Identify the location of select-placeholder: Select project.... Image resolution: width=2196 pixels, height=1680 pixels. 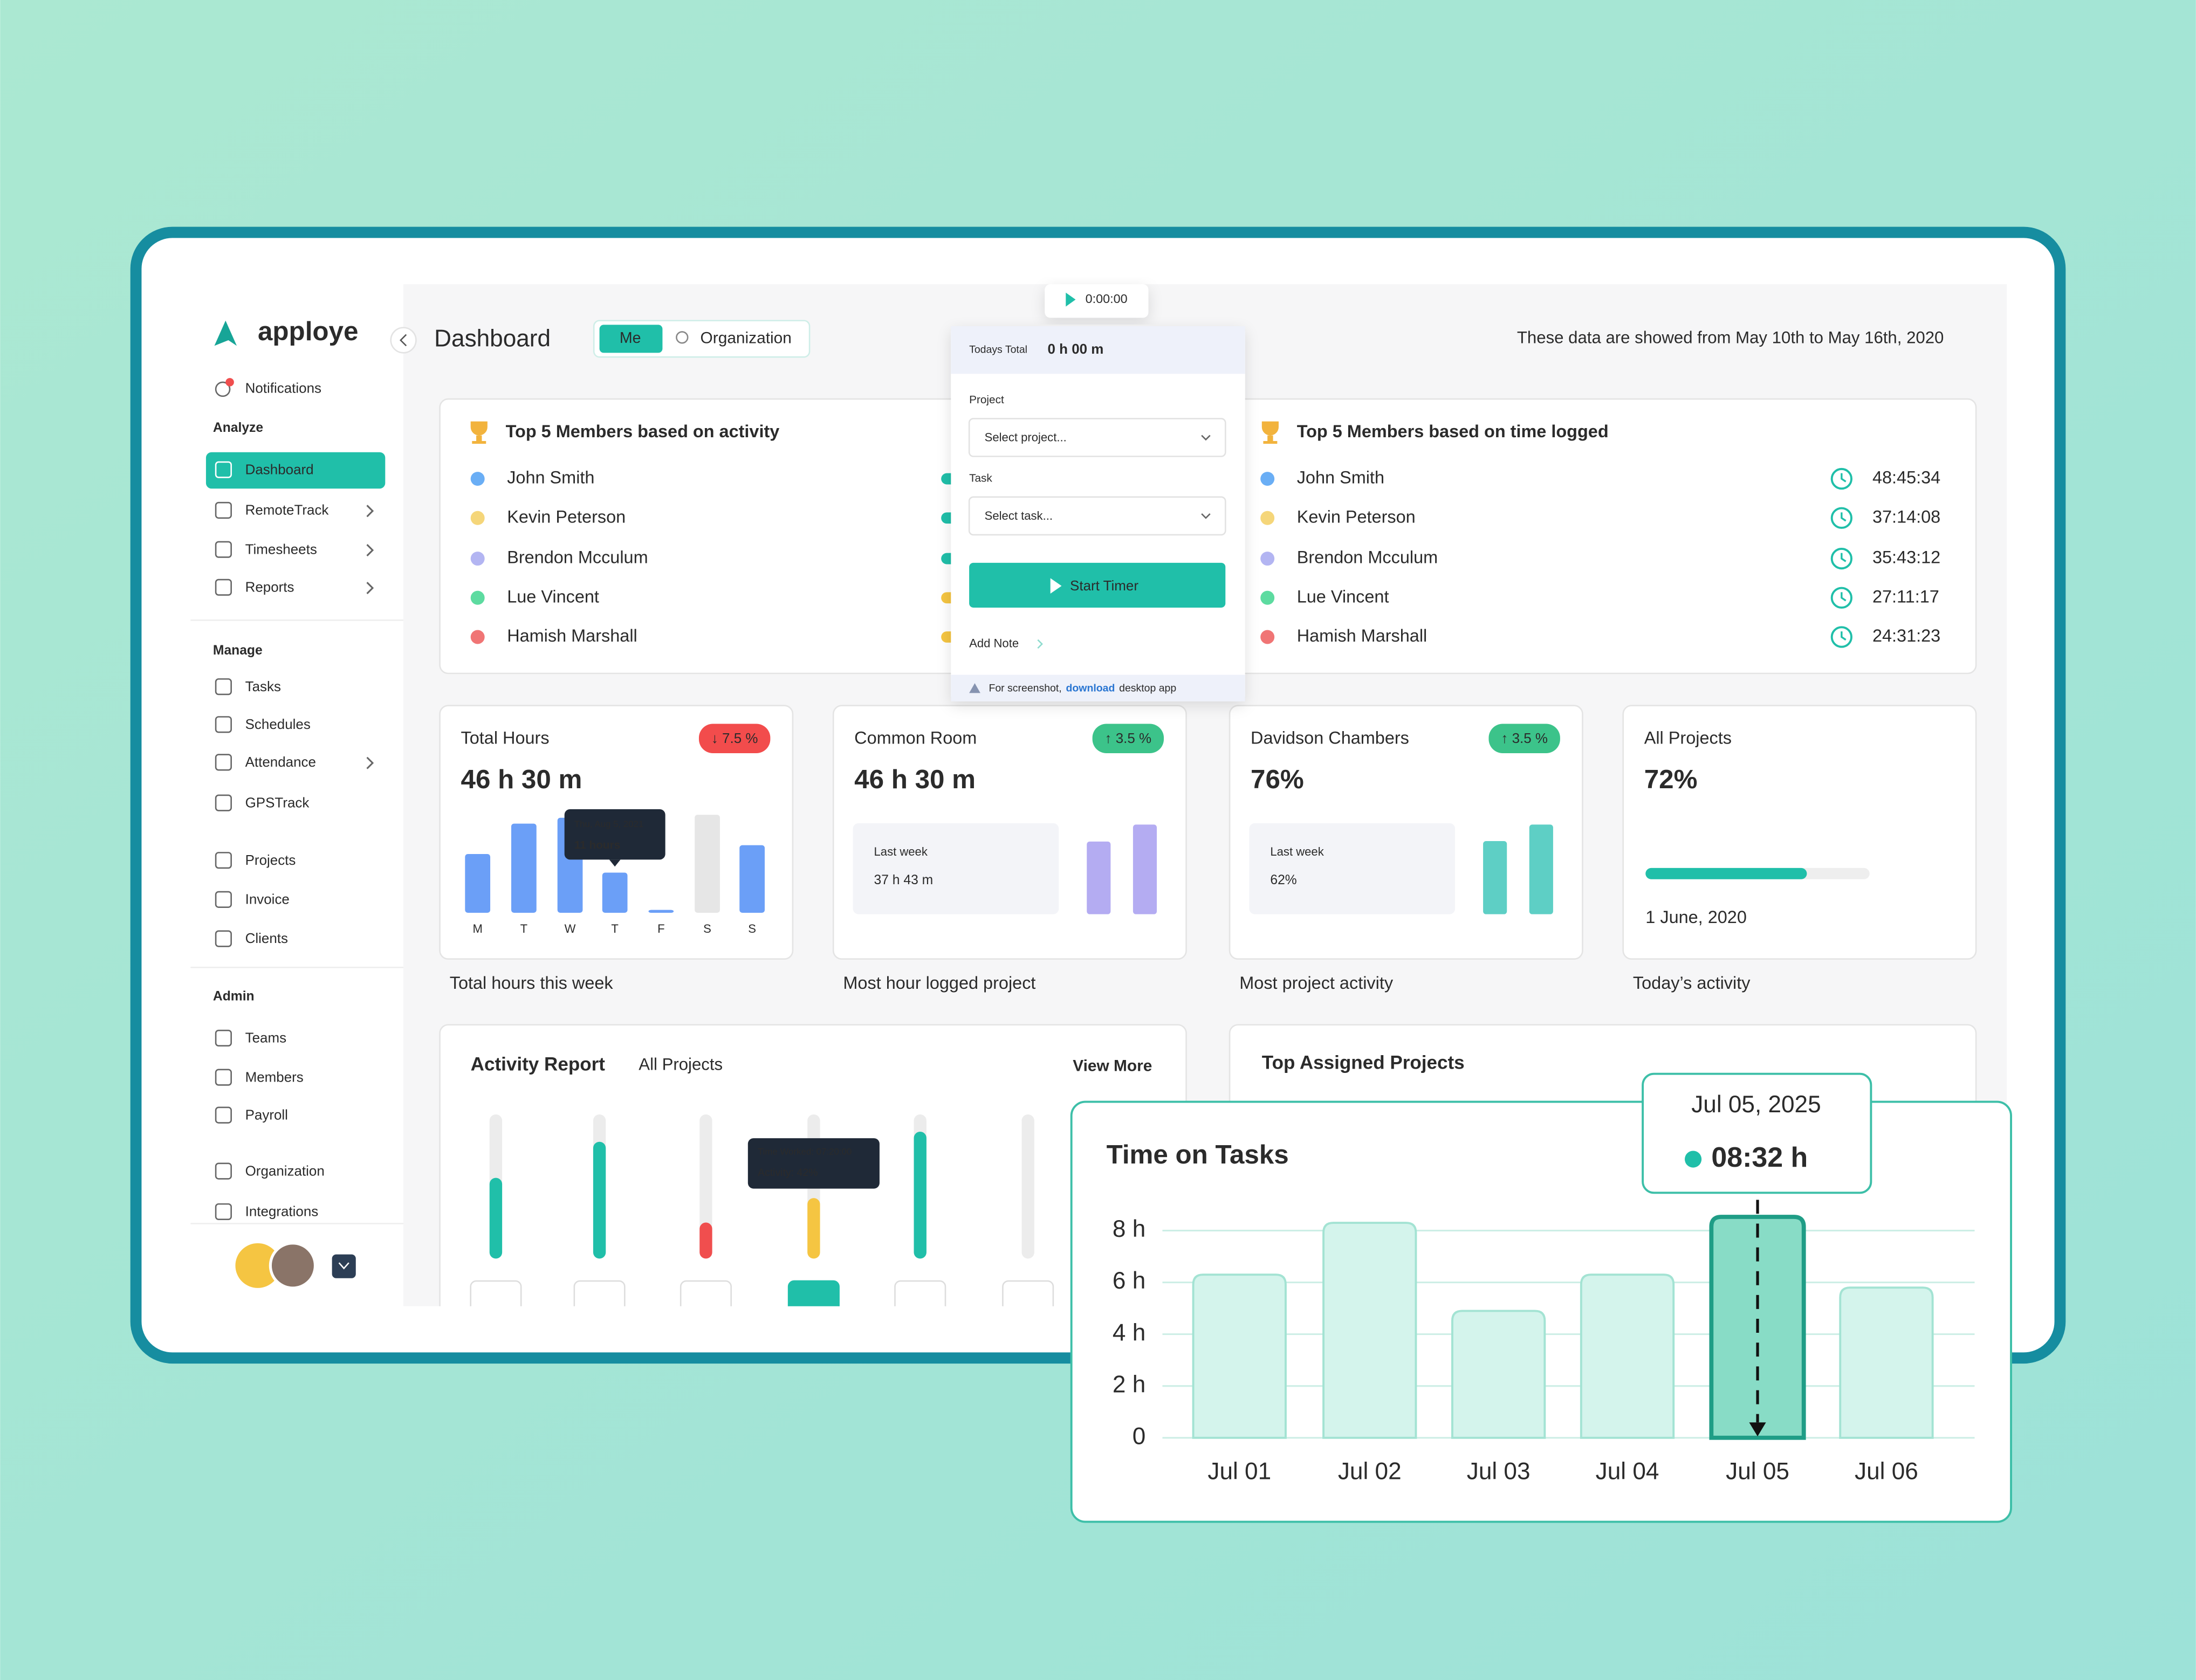
(1026, 437).